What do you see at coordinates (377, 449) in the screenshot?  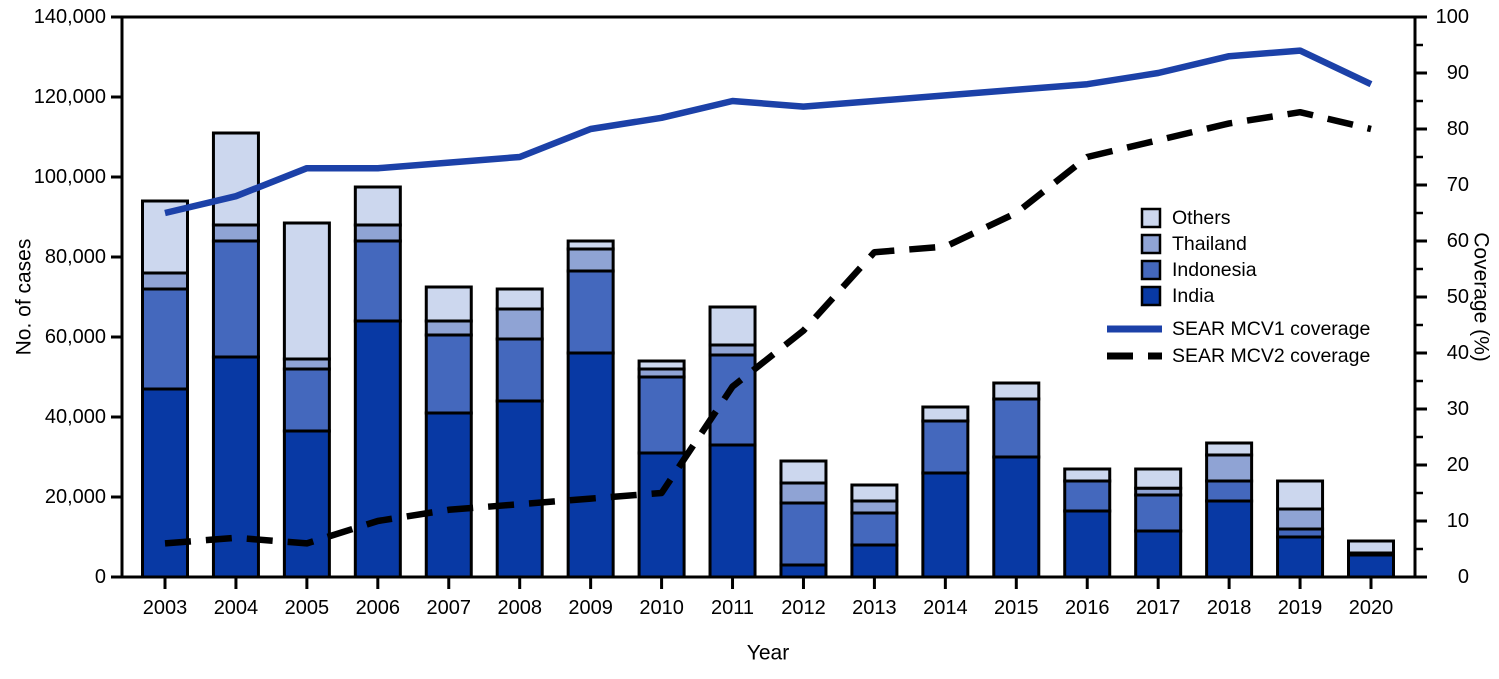 I see `bar-2006-india` at bounding box center [377, 449].